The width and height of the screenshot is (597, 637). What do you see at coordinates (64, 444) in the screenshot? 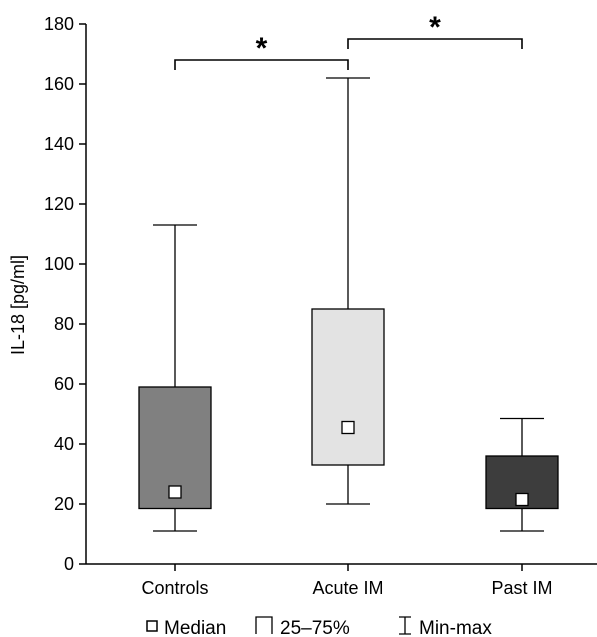
I see `y-tick-label: 40` at bounding box center [64, 444].